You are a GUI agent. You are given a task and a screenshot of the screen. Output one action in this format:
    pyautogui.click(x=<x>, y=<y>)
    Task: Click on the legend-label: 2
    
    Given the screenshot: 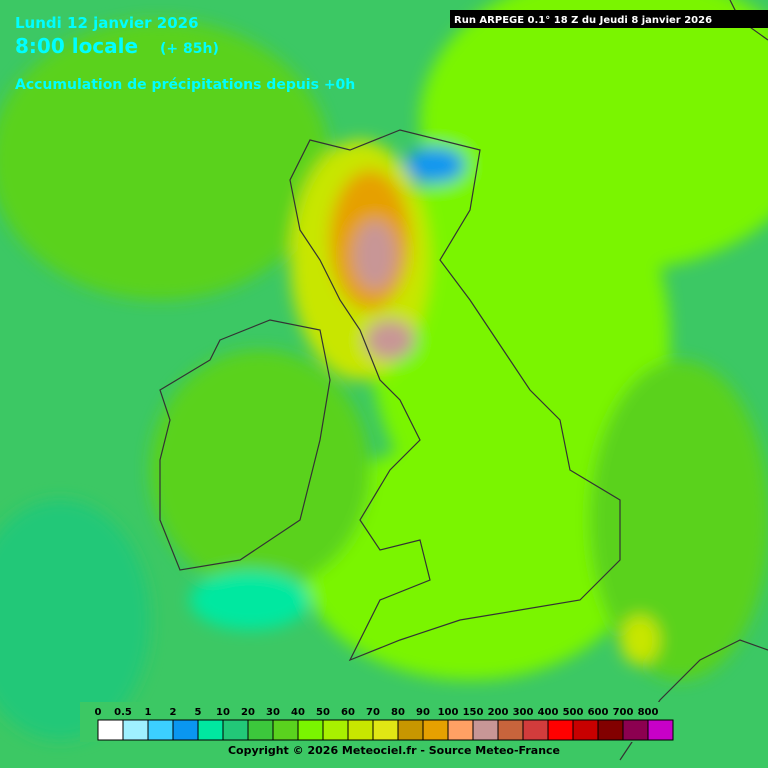 What is the action you would take?
    pyautogui.click(x=173, y=712)
    